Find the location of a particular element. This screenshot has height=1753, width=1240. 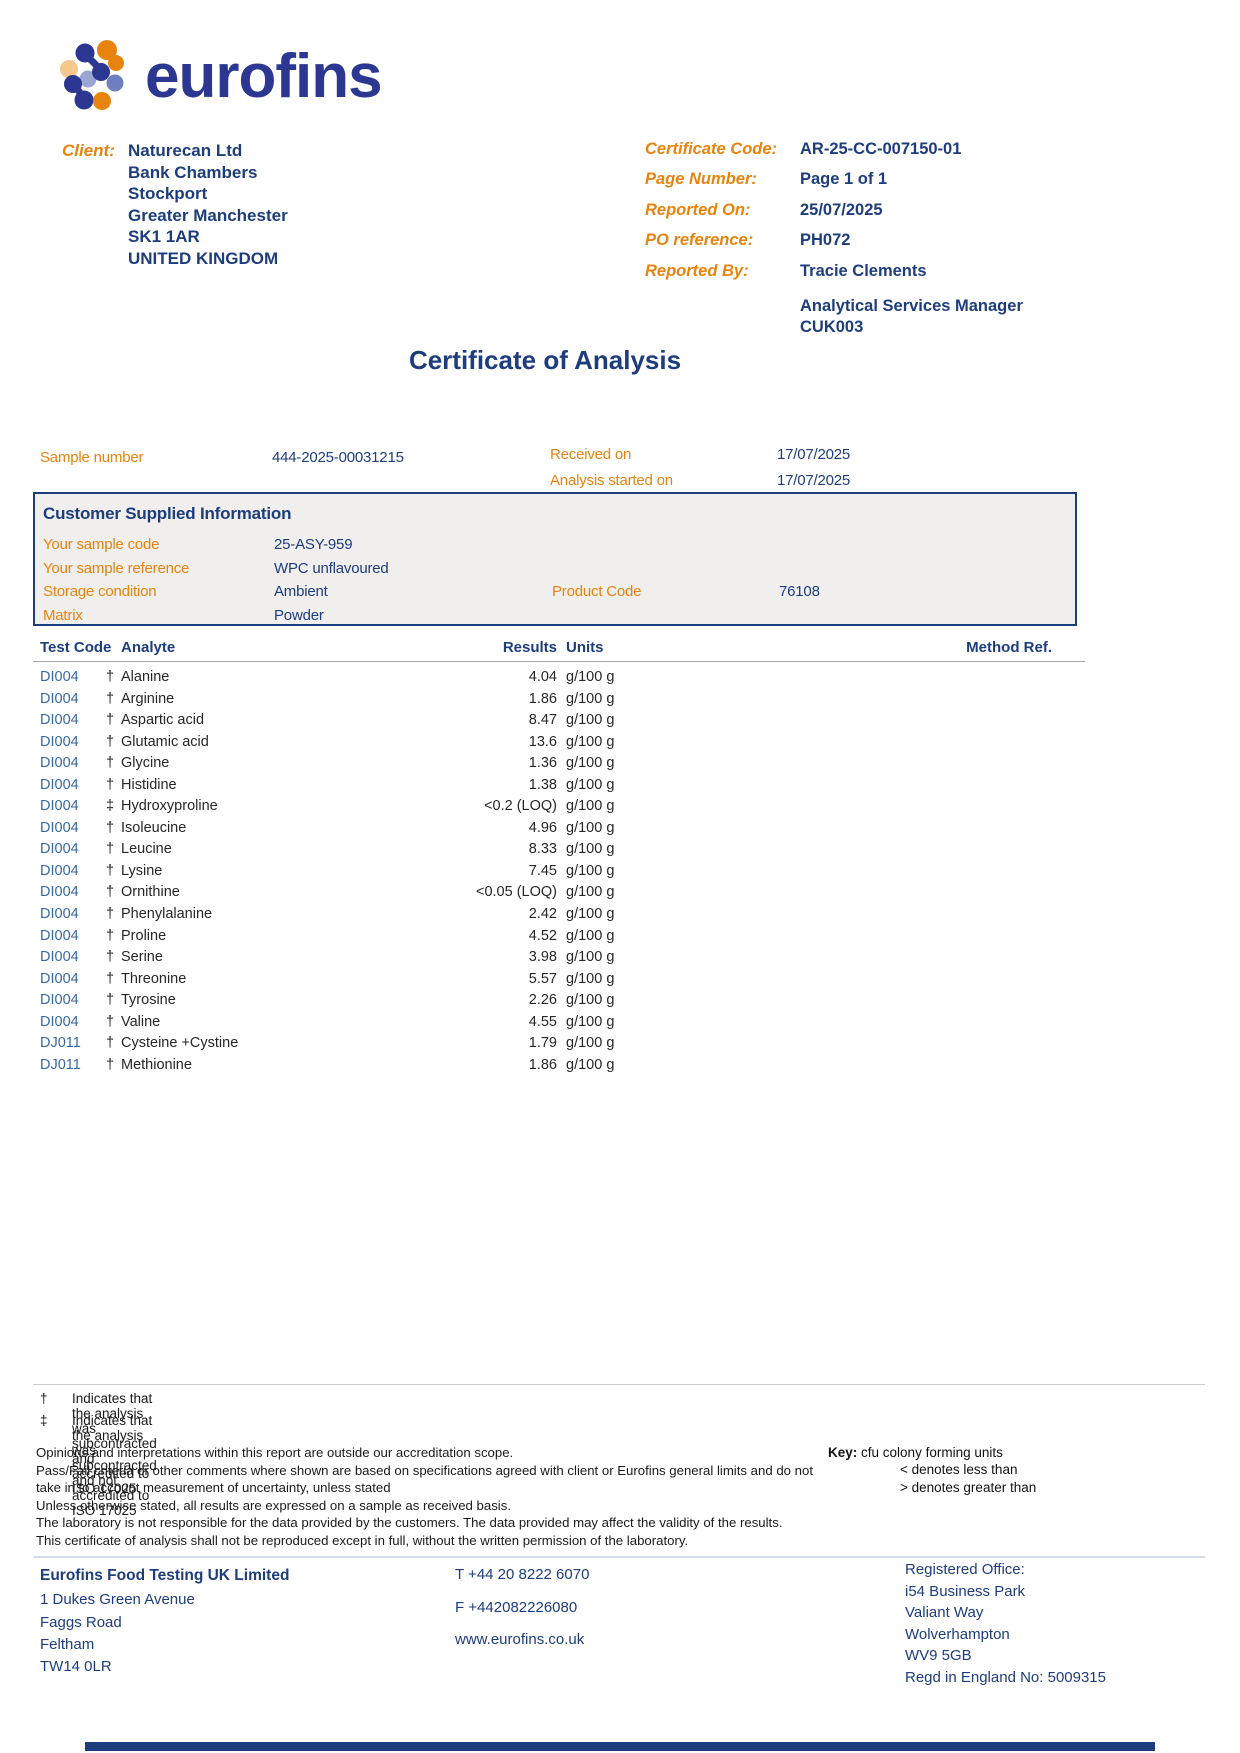

analyte-cell: Valine is located at coordinates (141, 1021).